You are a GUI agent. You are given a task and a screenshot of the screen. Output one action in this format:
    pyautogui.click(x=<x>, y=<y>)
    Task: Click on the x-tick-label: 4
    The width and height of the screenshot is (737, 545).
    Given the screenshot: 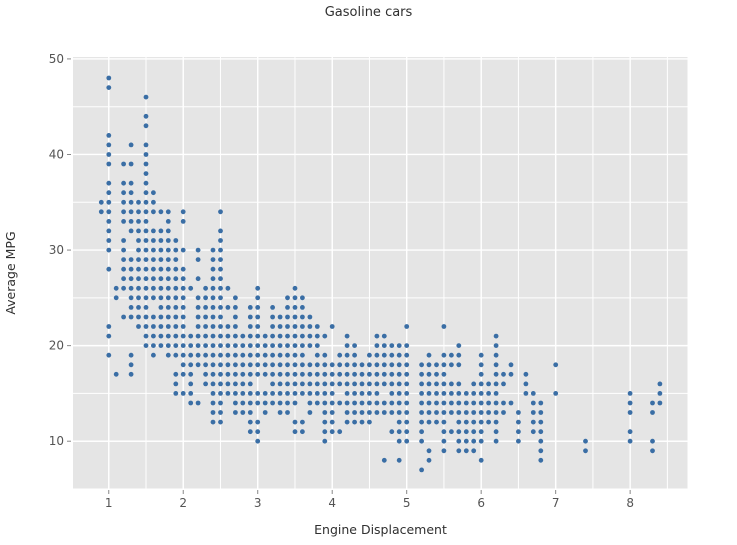 What is the action you would take?
    pyautogui.click(x=332, y=503)
    